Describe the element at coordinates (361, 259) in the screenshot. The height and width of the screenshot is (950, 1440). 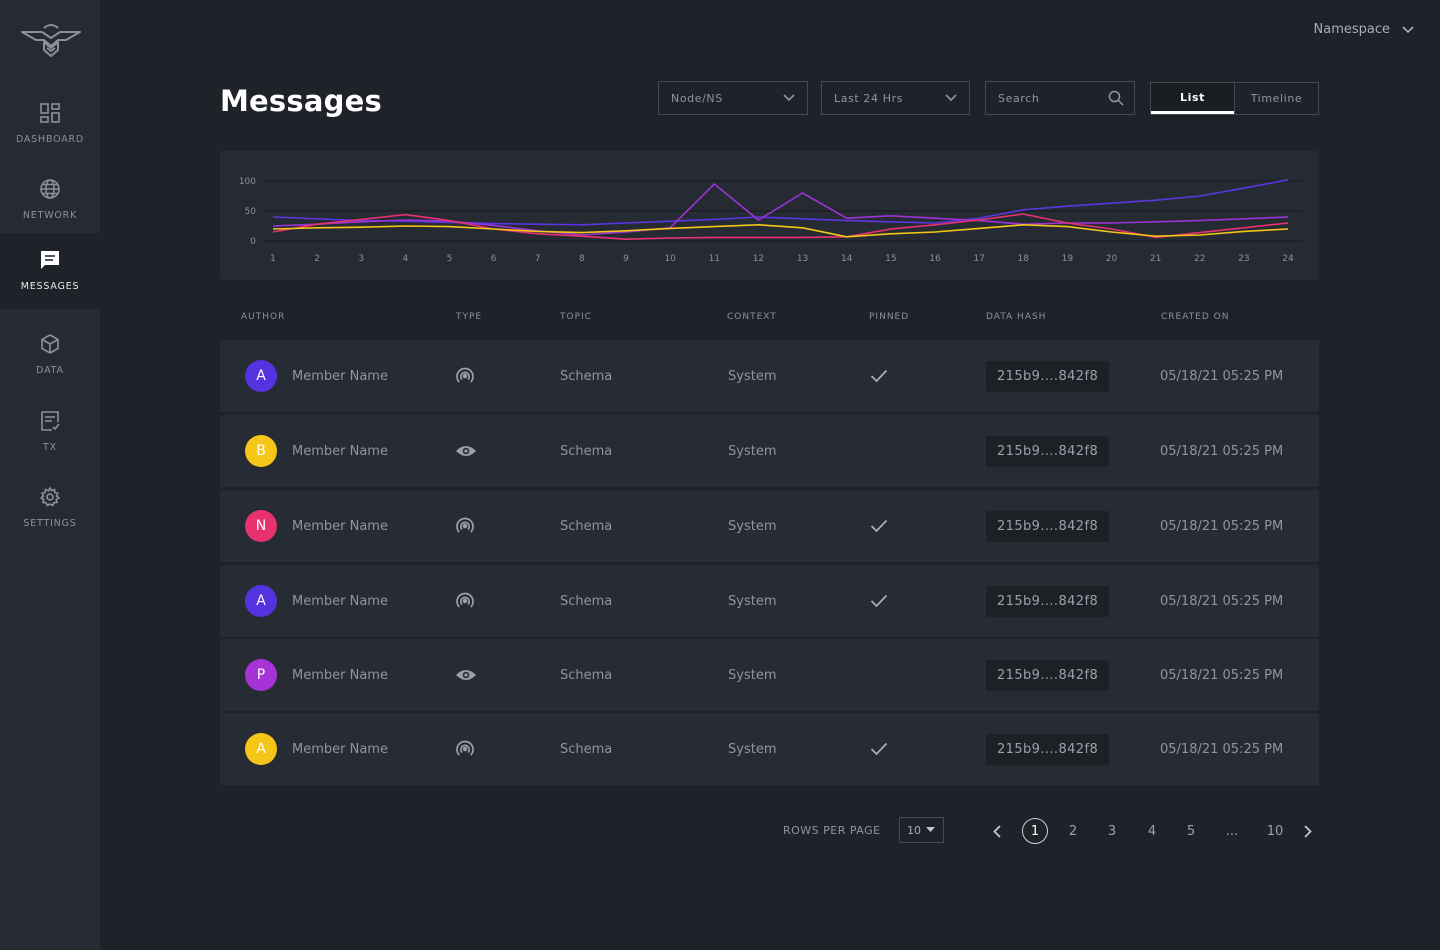
I see `x-tick-label: 3` at that location.